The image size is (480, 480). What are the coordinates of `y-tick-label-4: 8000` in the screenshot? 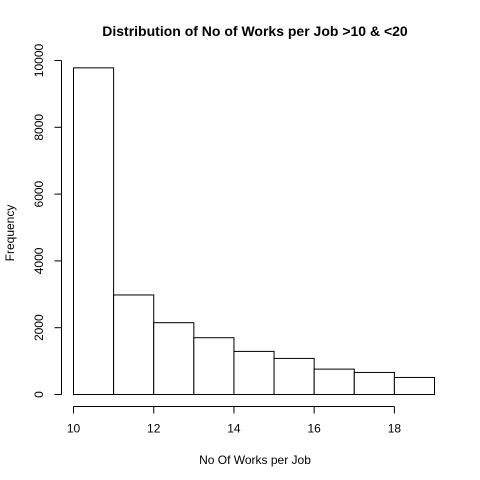 It's located at (39, 127).